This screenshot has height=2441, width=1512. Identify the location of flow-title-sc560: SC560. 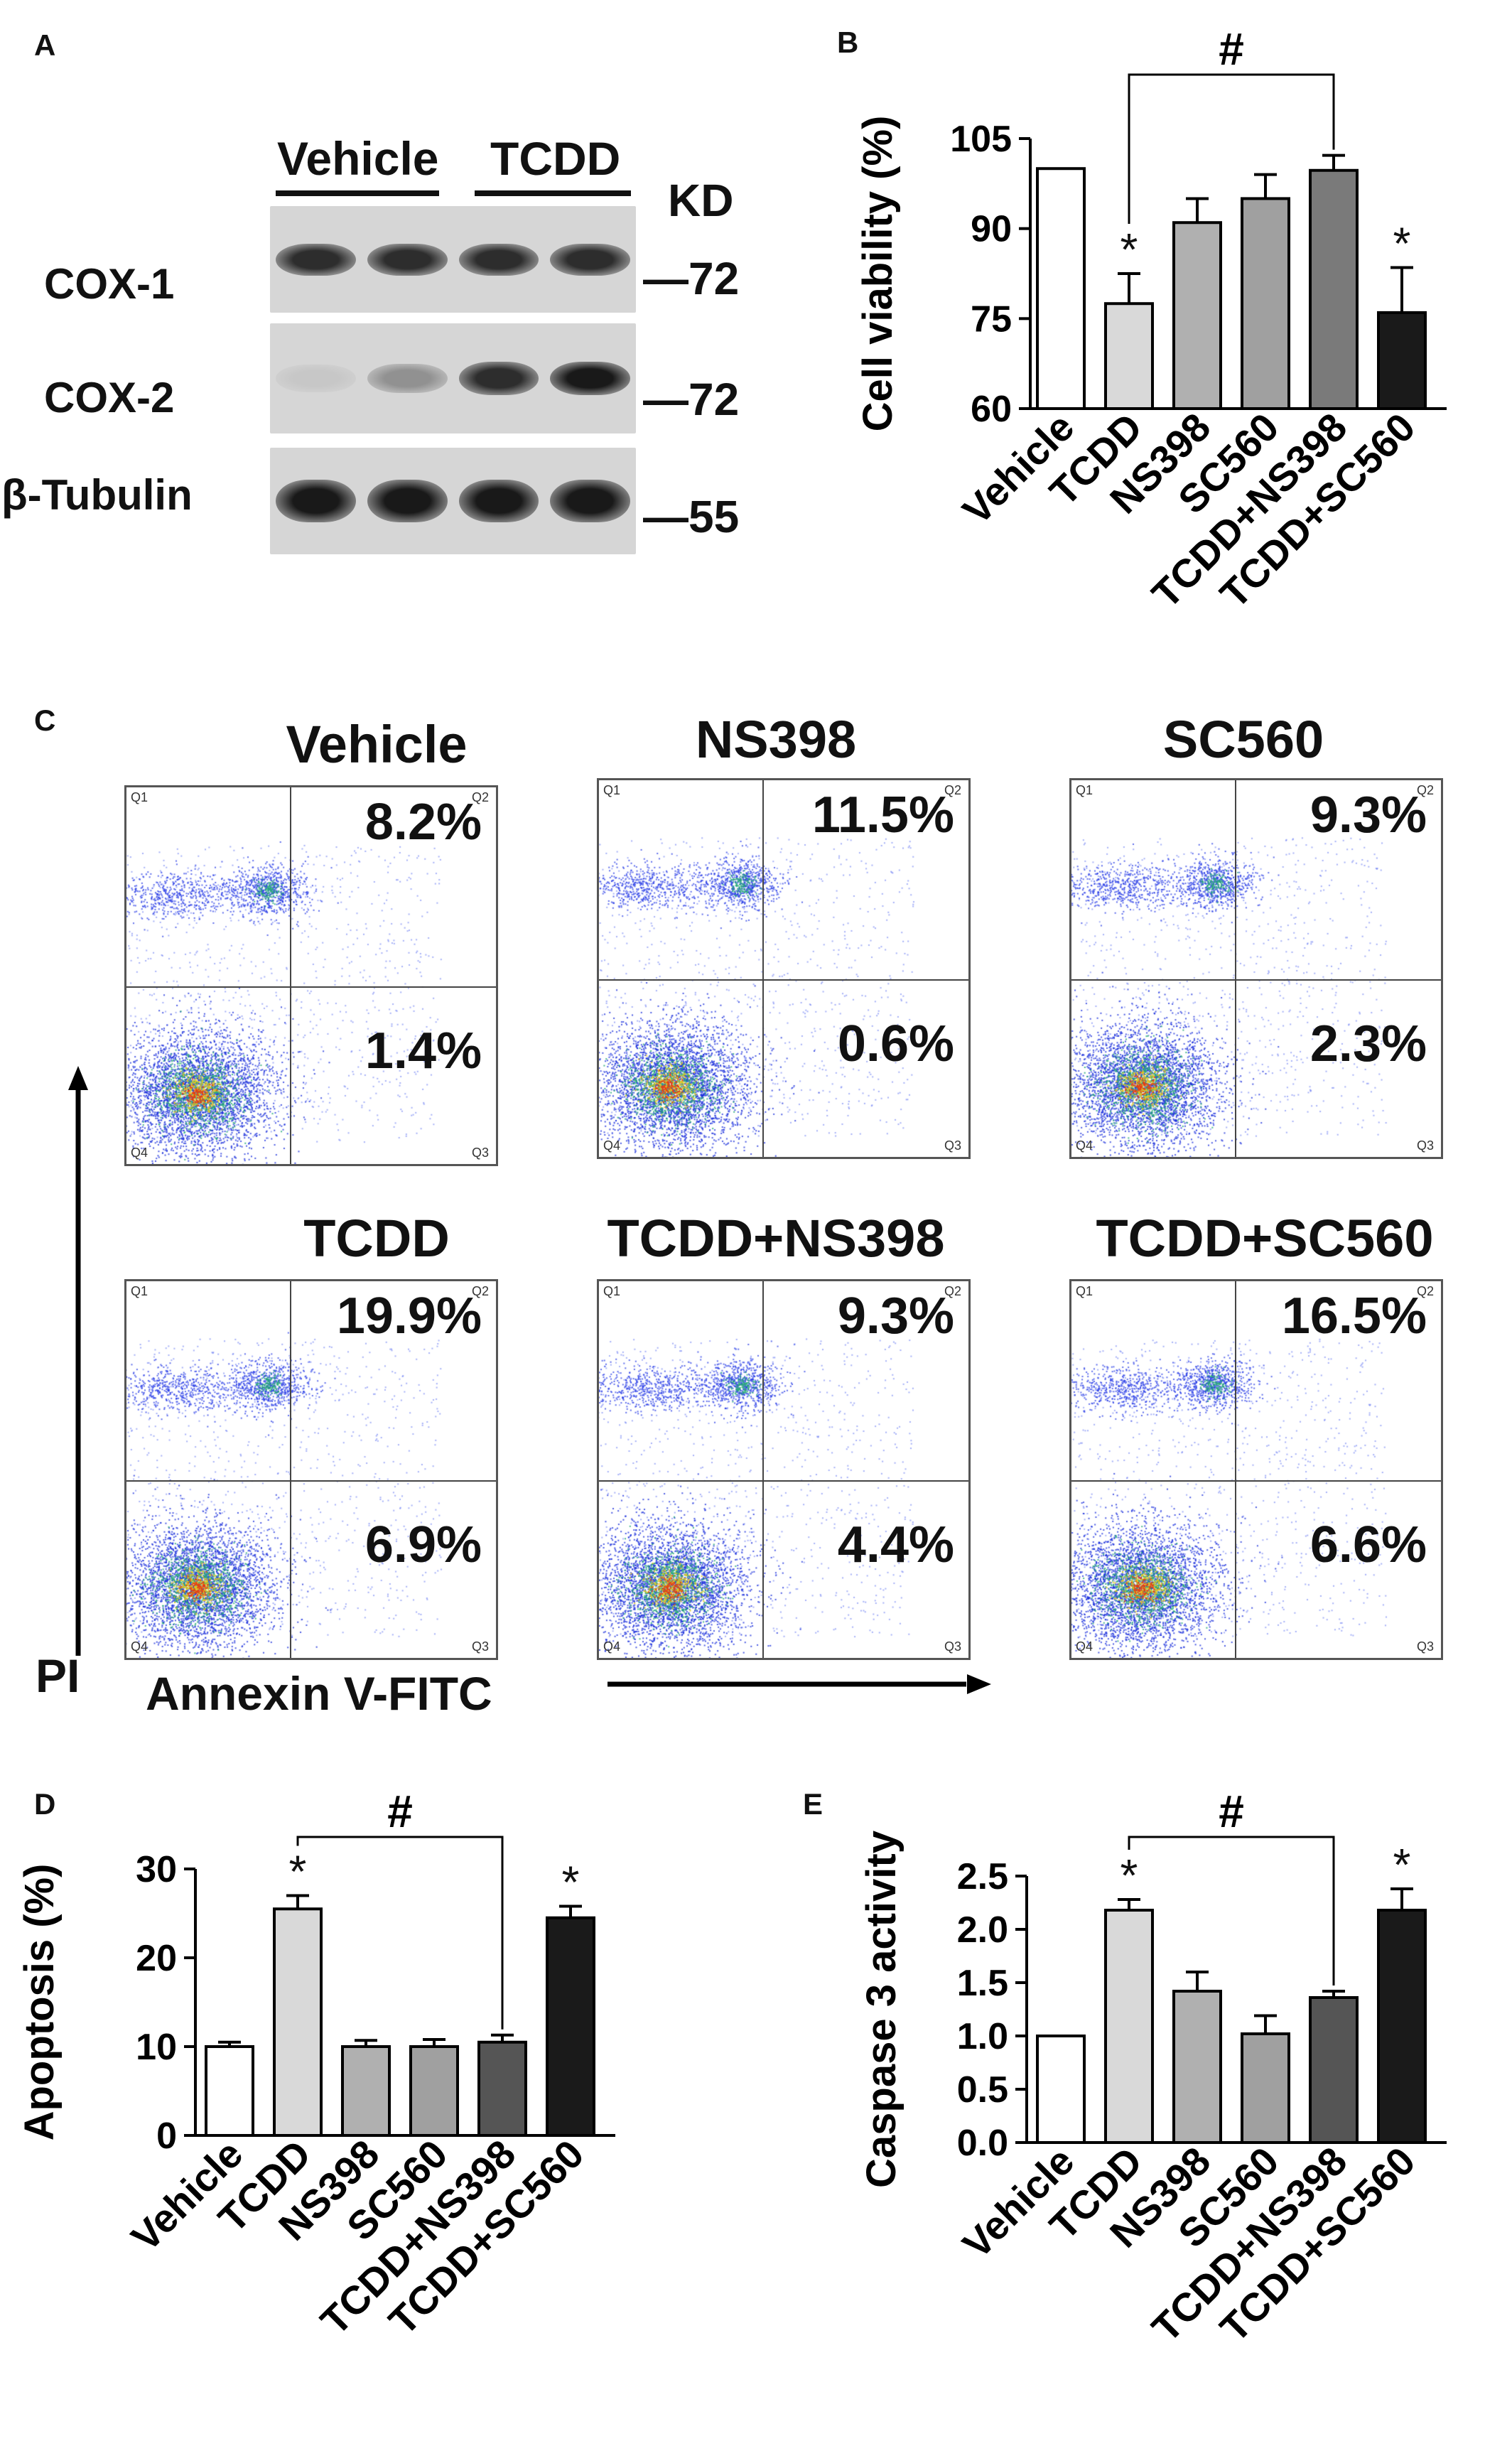
(1243, 739).